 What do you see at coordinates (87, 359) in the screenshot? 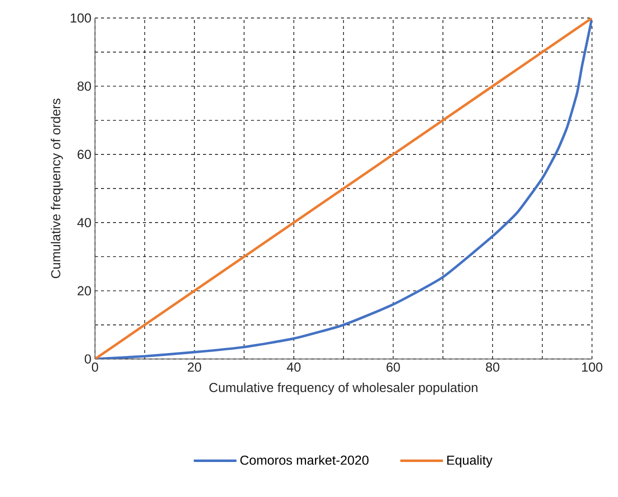
I see `y-tick-label: 0` at bounding box center [87, 359].